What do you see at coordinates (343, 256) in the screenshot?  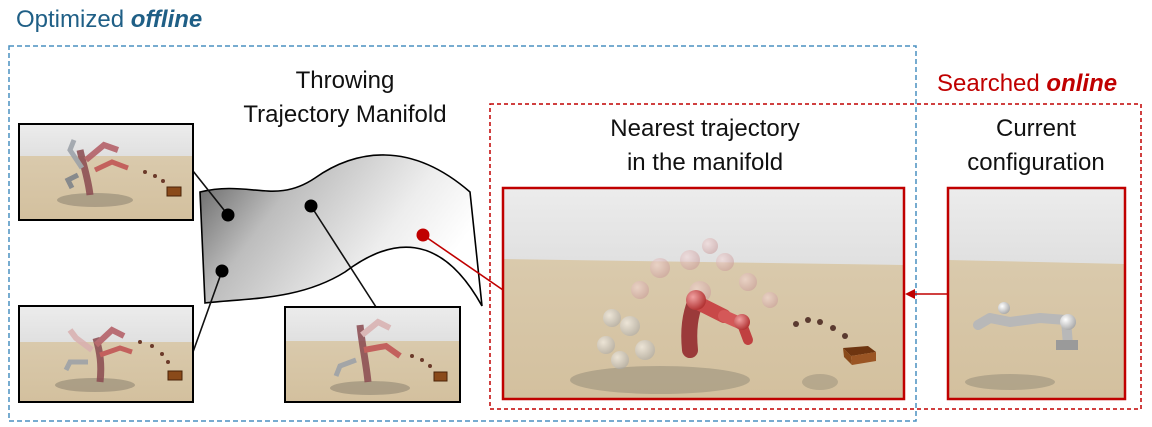 I see `connector-bottom-mid` at bounding box center [343, 256].